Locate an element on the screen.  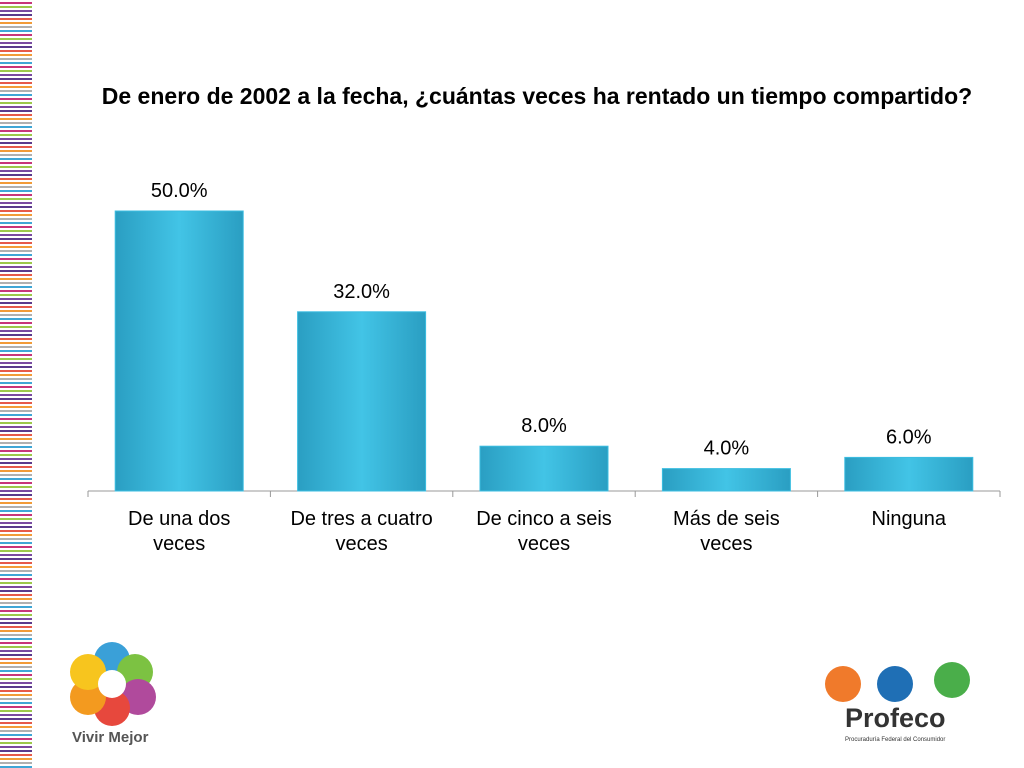
x-tick-label: Ninguna is located at coordinates (909, 519).